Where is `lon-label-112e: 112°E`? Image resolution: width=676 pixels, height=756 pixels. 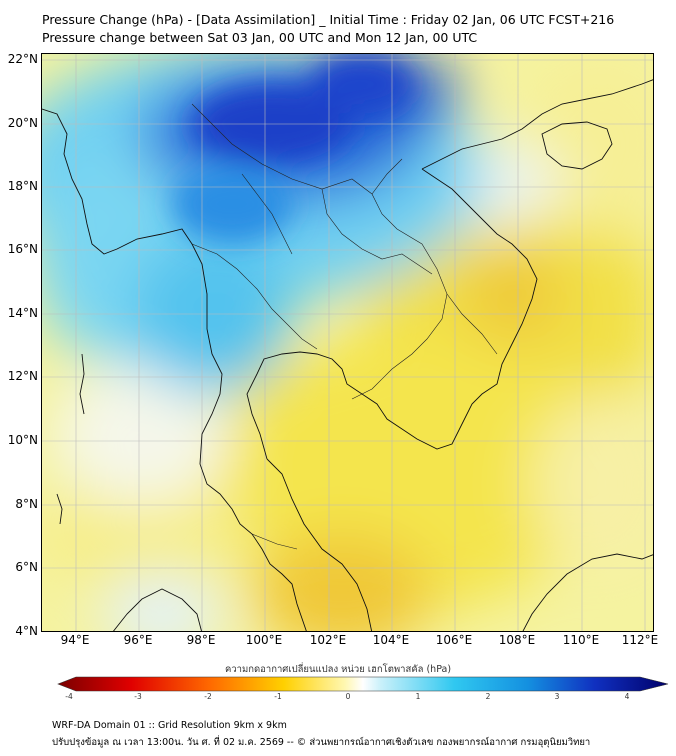
lon-label-112e: 112°E is located at coordinates (640, 640).